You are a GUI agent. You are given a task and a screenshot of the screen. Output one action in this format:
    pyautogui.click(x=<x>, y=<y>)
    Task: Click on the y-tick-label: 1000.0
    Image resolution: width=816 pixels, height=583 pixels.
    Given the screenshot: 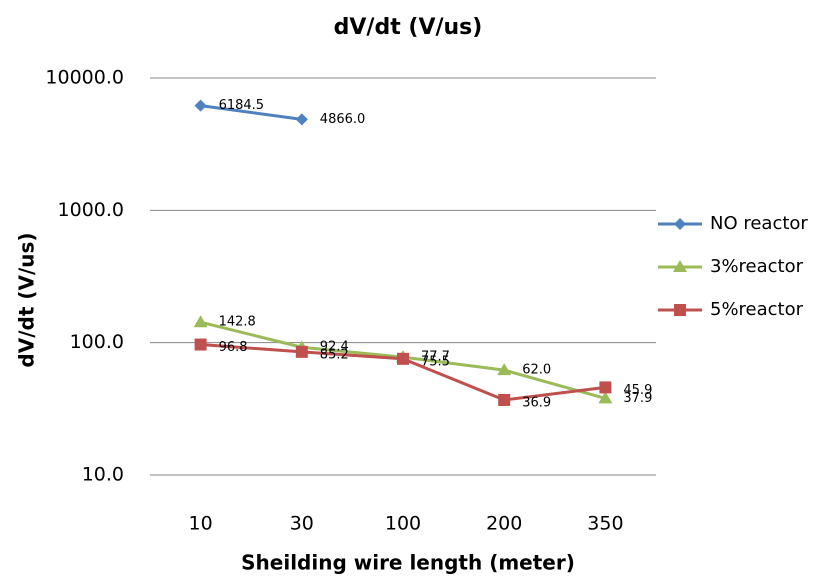 What is the action you would take?
    pyautogui.click(x=91, y=210)
    